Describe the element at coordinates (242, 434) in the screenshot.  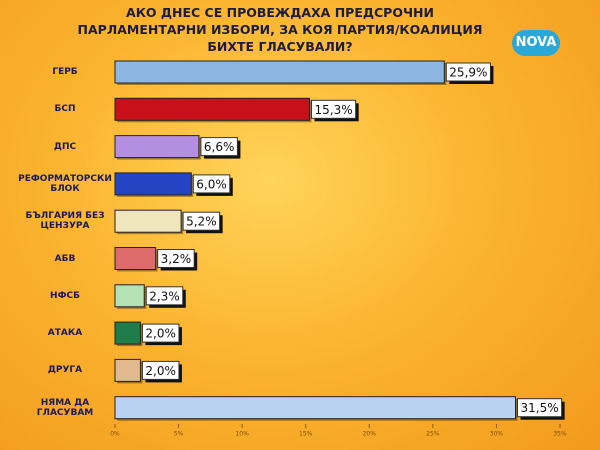
I see `x-tick-label: 10%` at that location.